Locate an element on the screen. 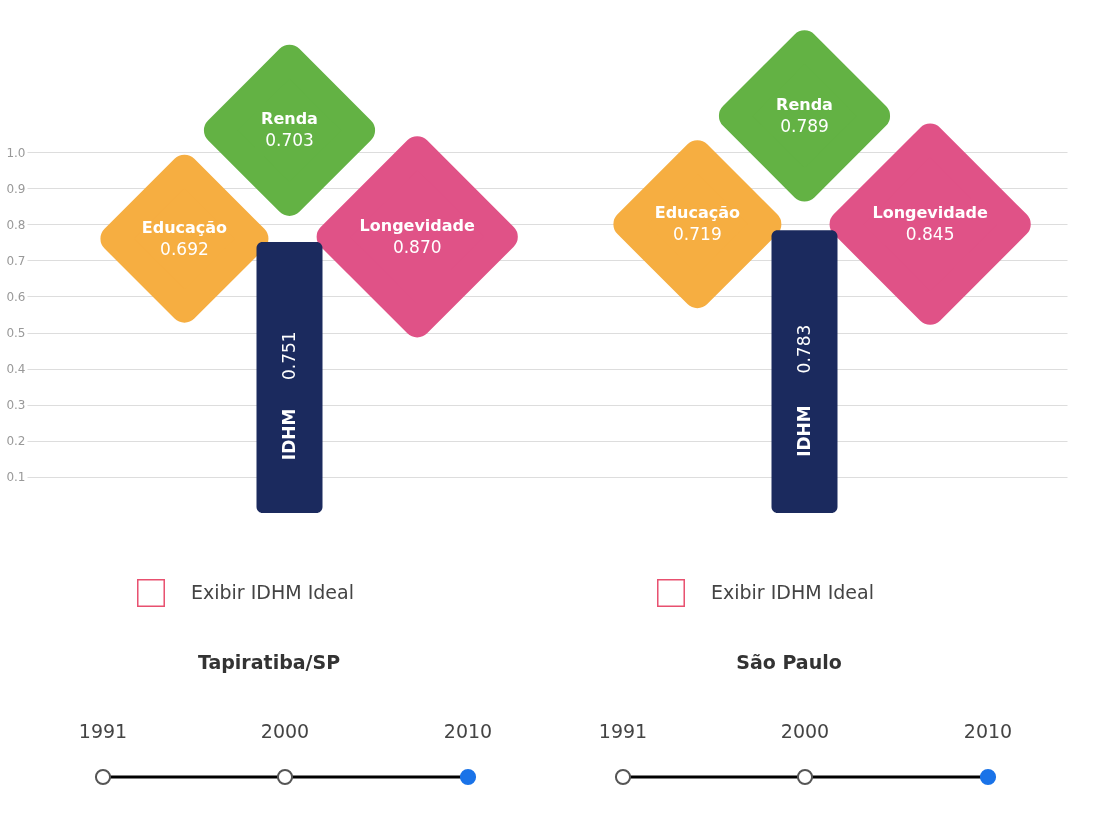 This screenshot has height=818, width=1116. data-label: 0.783 is located at coordinates (803, 349).